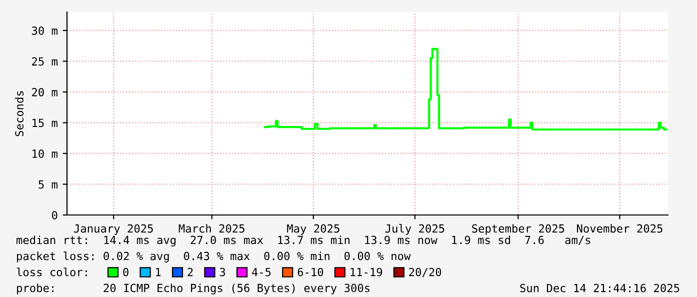 Image resolution: width=697 pixels, height=297 pixels. Describe the element at coordinates (45, 153) in the screenshot. I see `y-tick-label: 10 m` at that location.